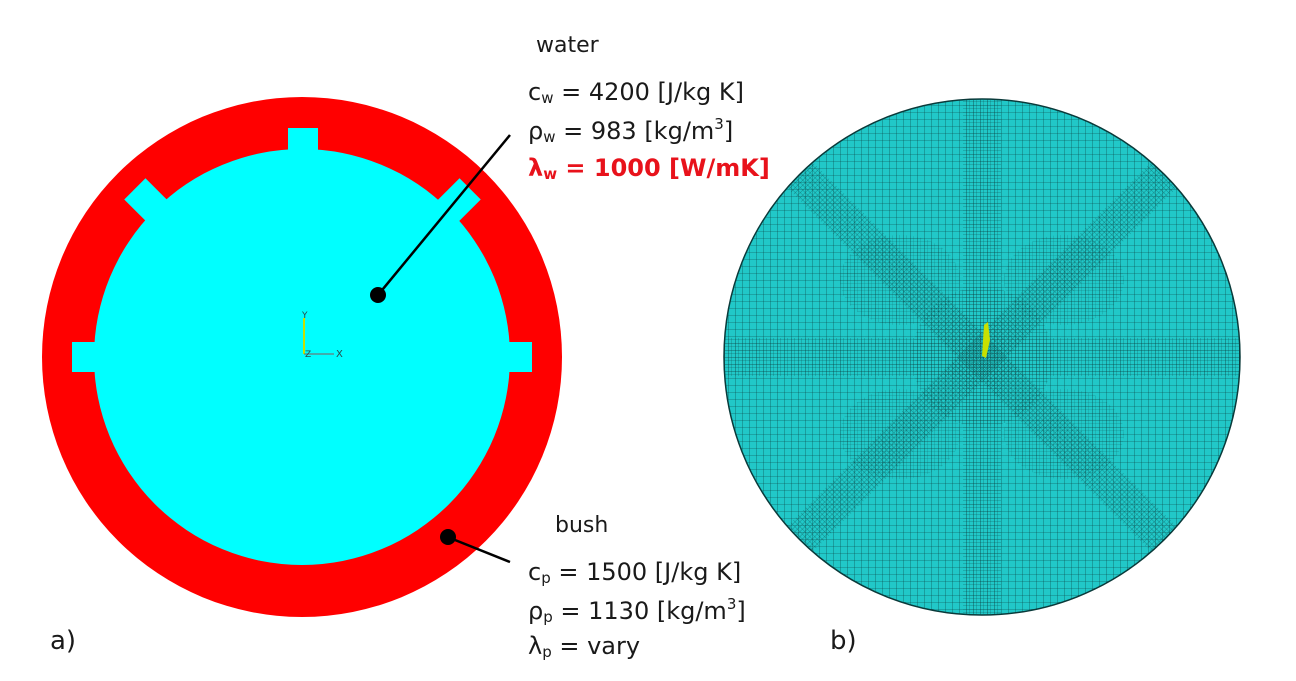 Image resolution: width=1296 pixels, height=681 pixels. What do you see at coordinates (648, 92) in the screenshot?
I see `water-c-value: = 4200 [J/kg K]` at bounding box center [648, 92].